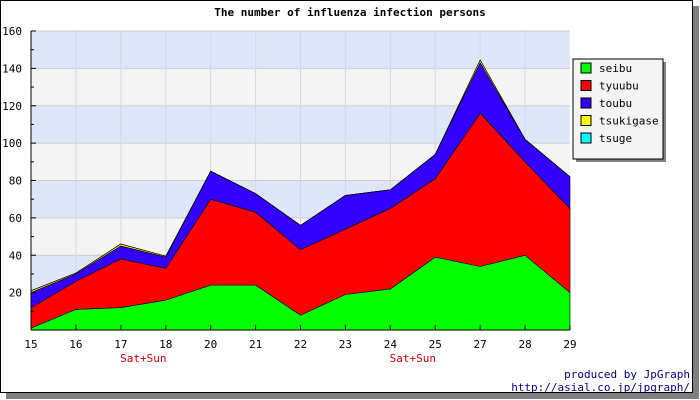 The width and height of the screenshot is (700, 400). What do you see at coordinates (300, 344) in the screenshot?
I see `x-tick-label: 22` at bounding box center [300, 344].